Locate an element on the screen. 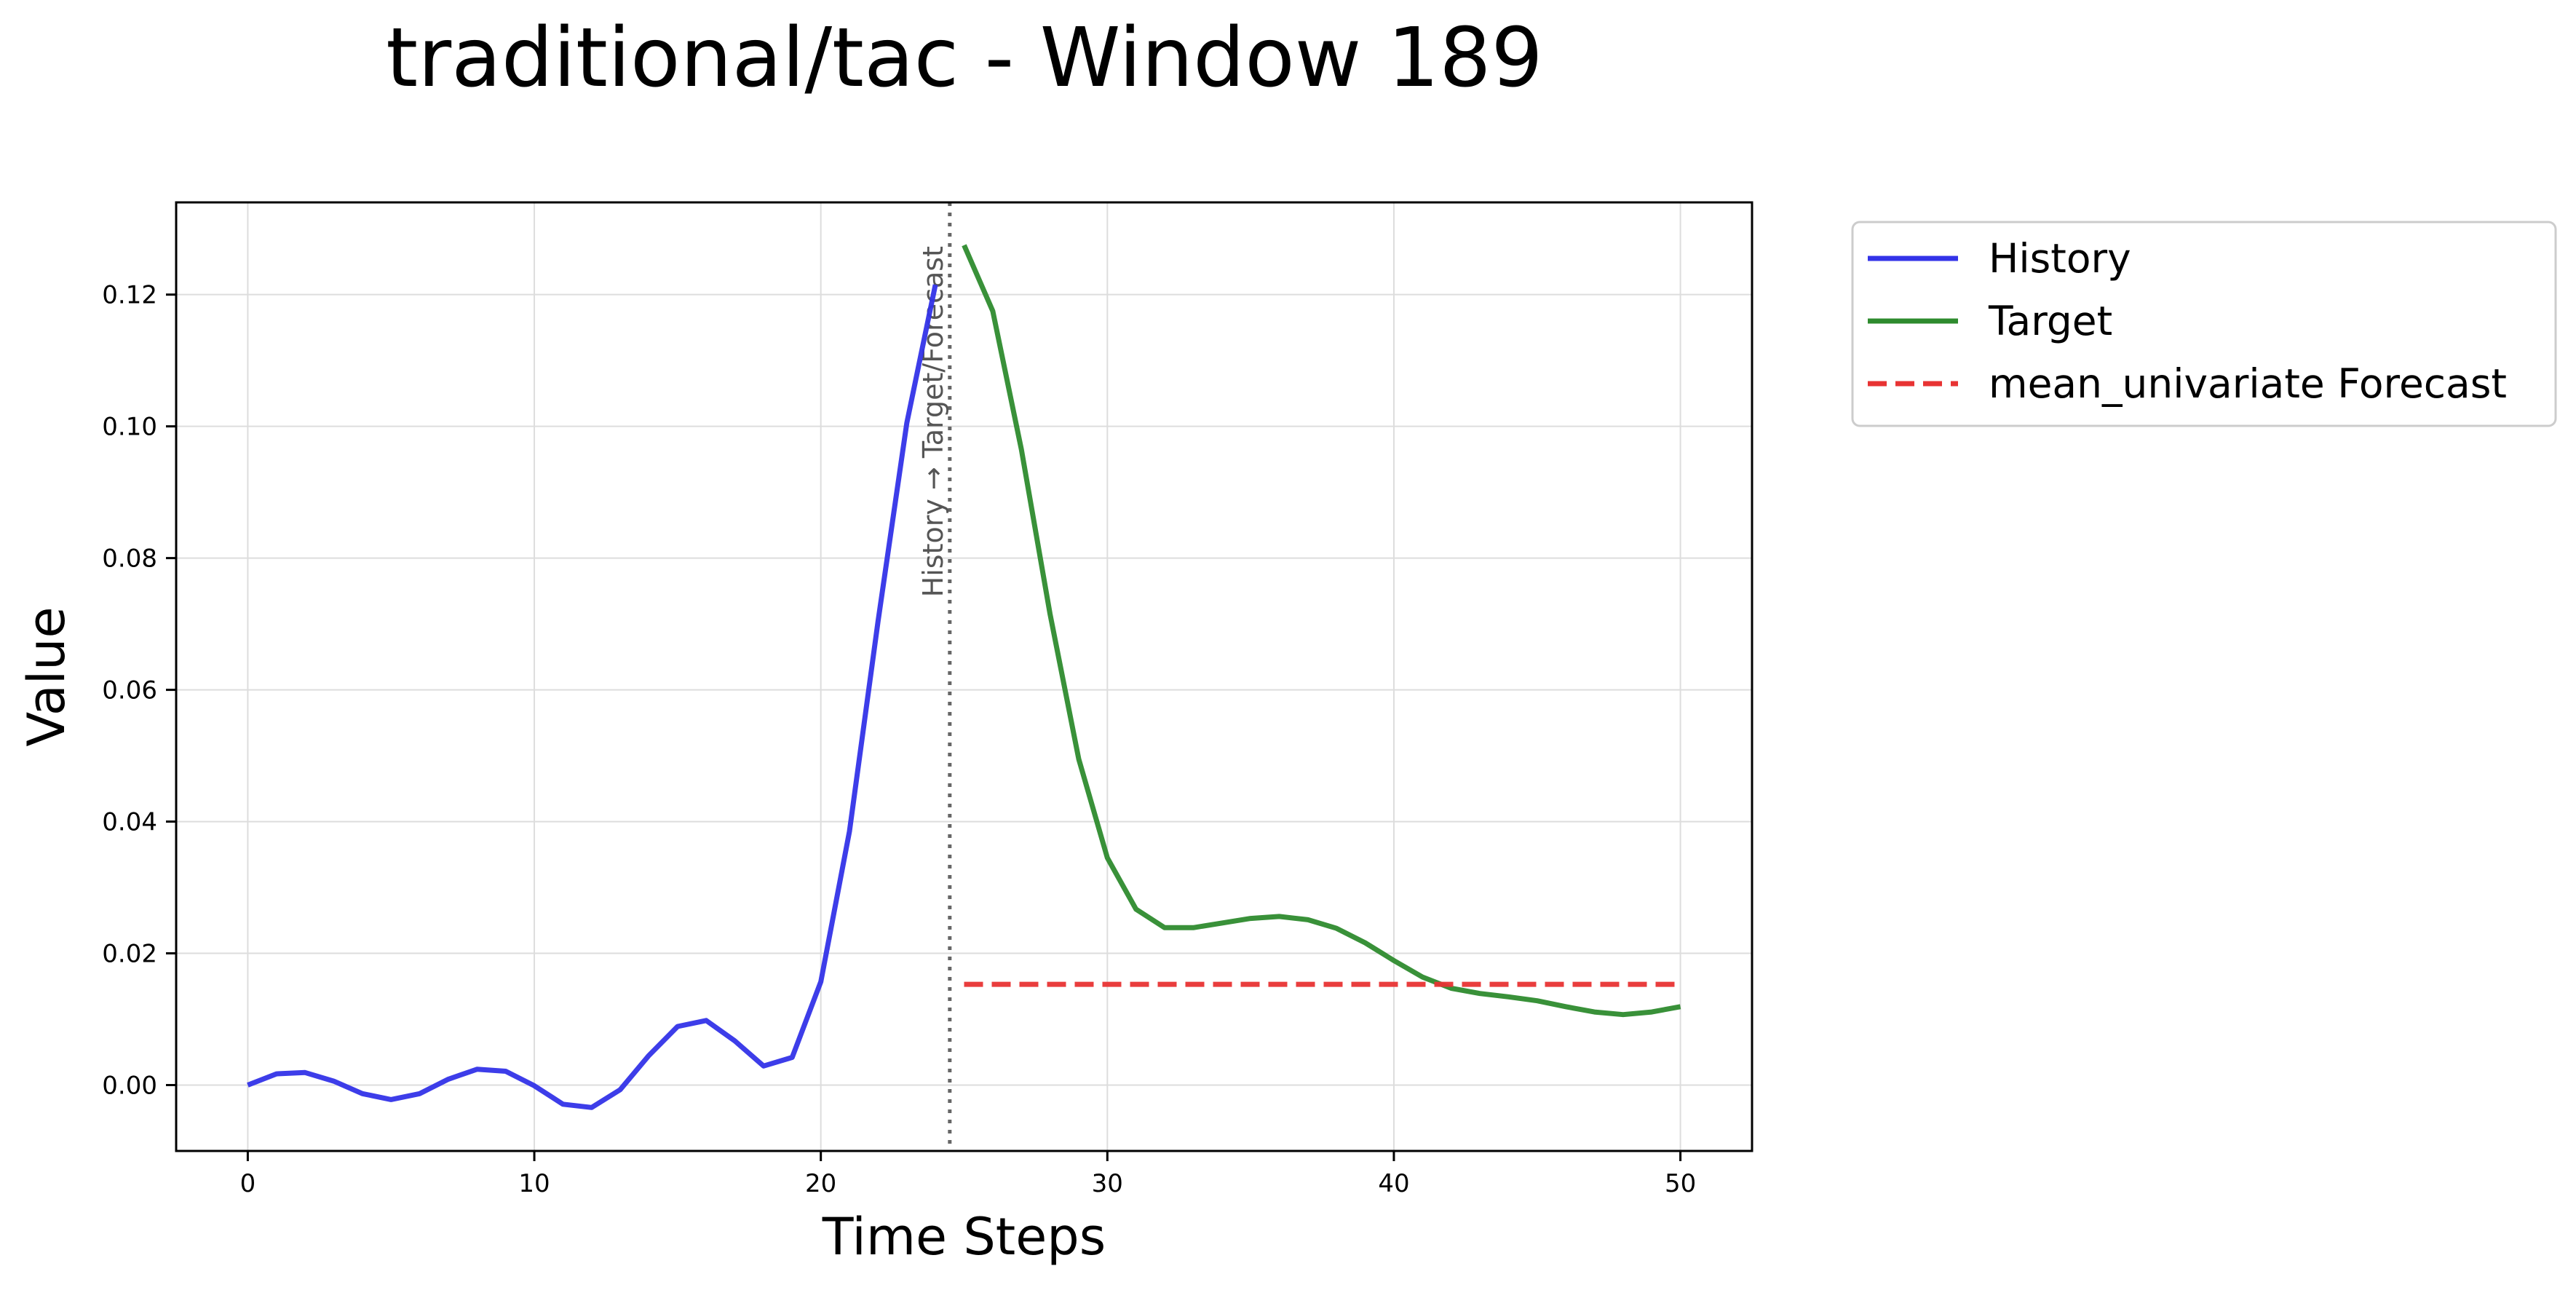 This screenshot has width=2576, height=1290. y-tick-label: 0.12 is located at coordinates (129, 295).